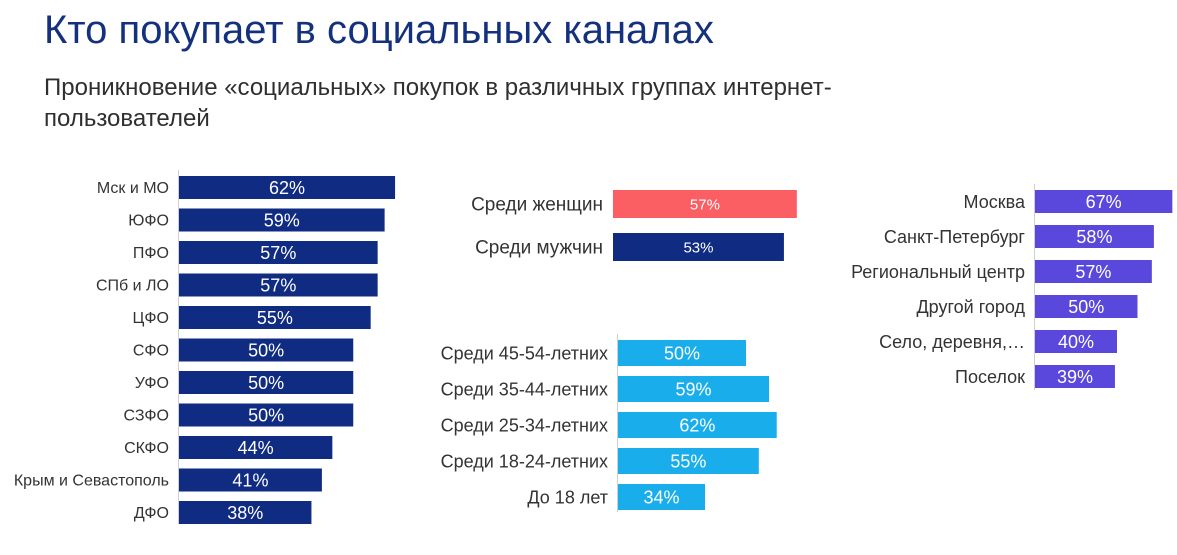 The width and height of the screenshot is (1177, 555). I want to click on chart4-category-label: Москва, so click(995, 202).